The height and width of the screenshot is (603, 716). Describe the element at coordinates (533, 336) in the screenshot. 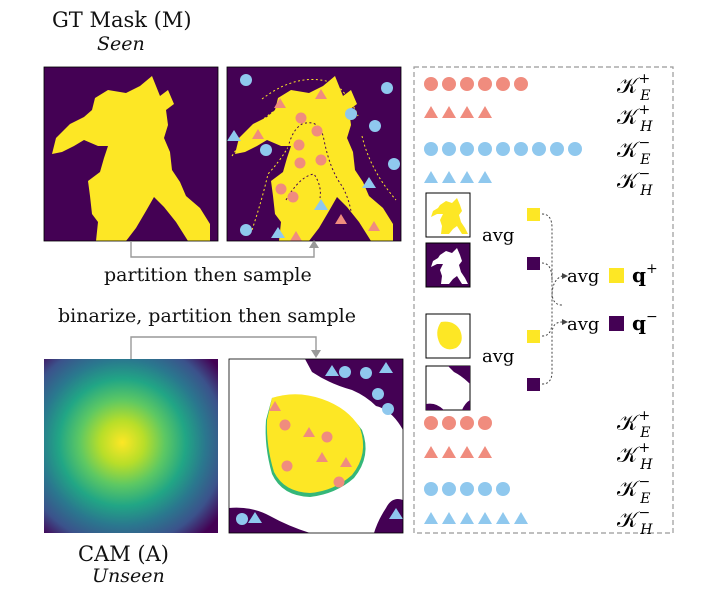

I see `proto-square-cam-fg` at that location.